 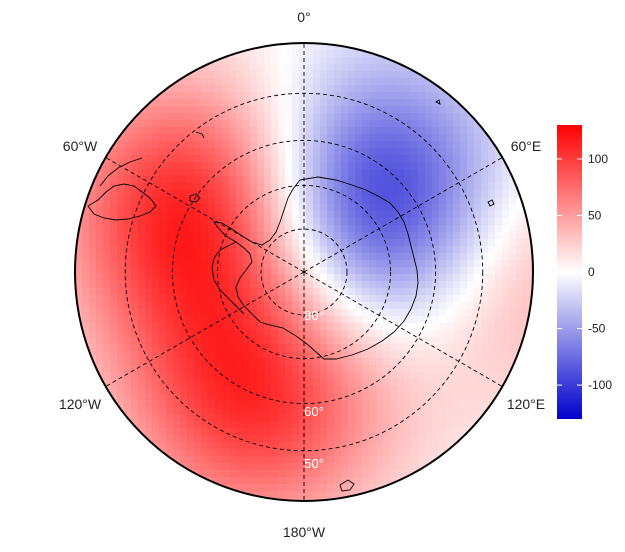 I want to click on lat-label-80: 80°, so click(x=314, y=315).